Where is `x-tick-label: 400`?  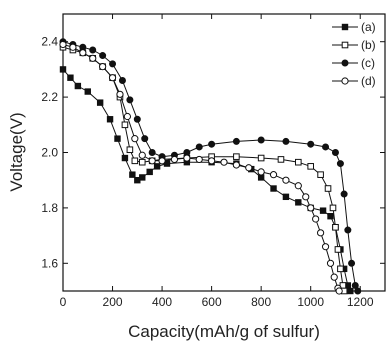 x-tick-label: 400 is located at coordinates (162, 302).